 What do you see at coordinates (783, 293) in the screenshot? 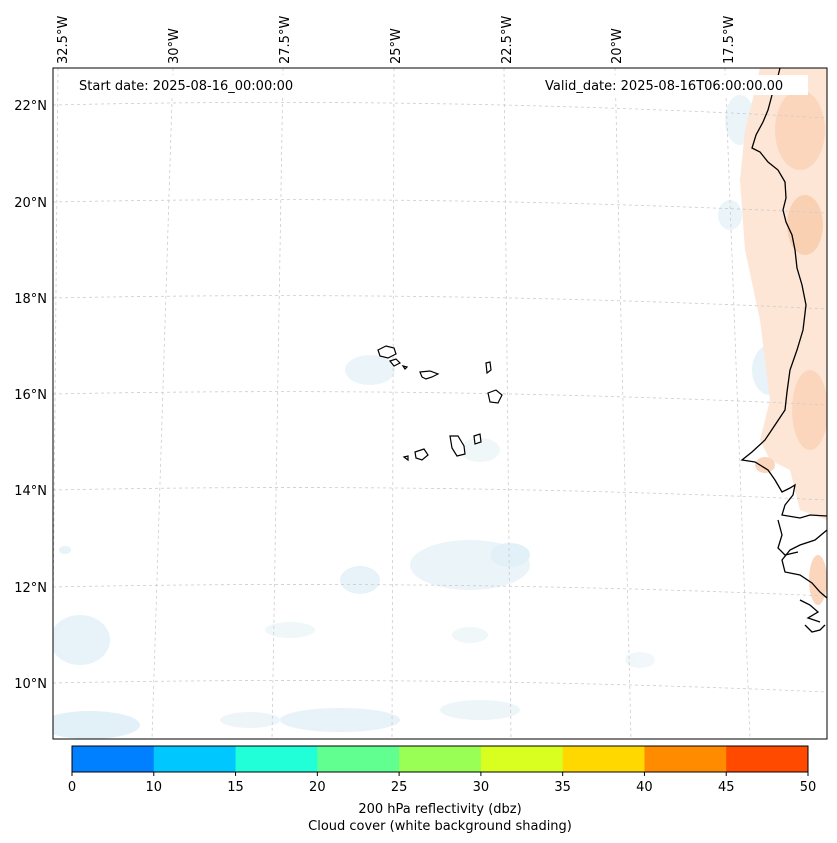
I see `african-coastline` at bounding box center [783, 293].